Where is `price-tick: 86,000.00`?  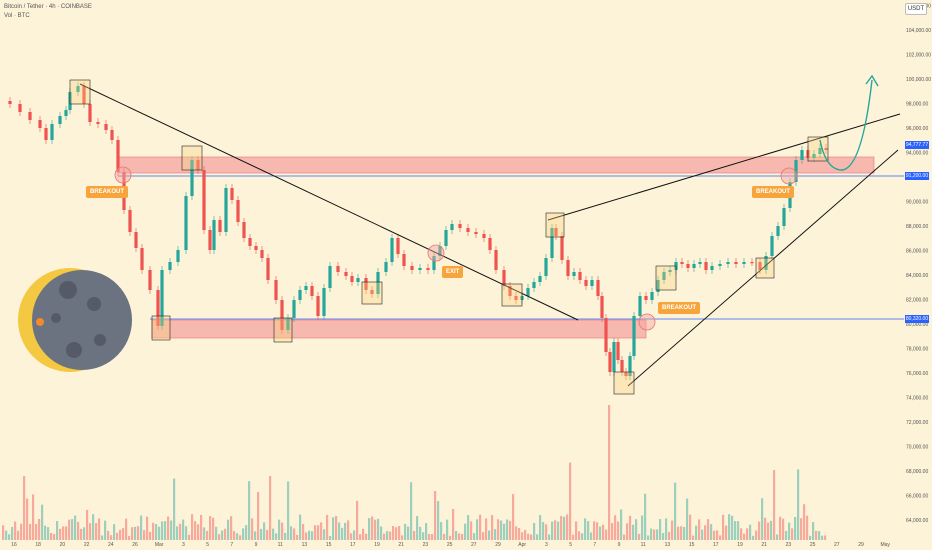
price-tick: 86,000.00 is located at coordinates (917, 252).